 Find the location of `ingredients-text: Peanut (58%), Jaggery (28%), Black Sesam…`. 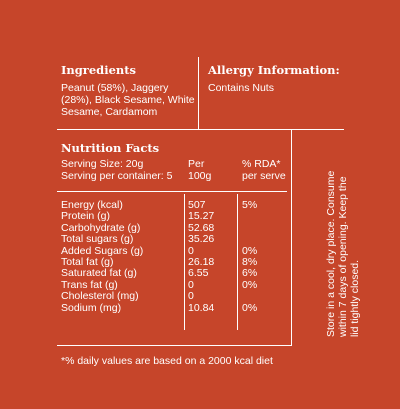

ingredients-text: Peanut (58%), Jaggery (28%), Black Sesam… is located at coordinates (128, 100).